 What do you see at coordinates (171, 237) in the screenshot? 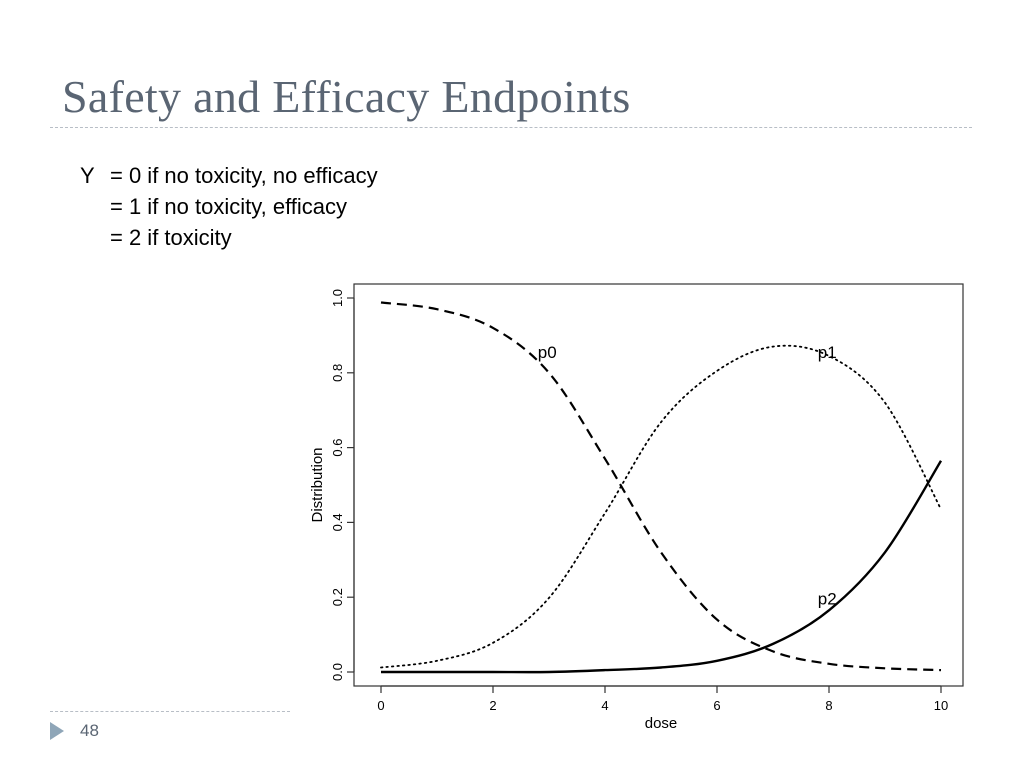
I see `definition-line-2: = 2 if toxicity` at bounding box center [171, 237].